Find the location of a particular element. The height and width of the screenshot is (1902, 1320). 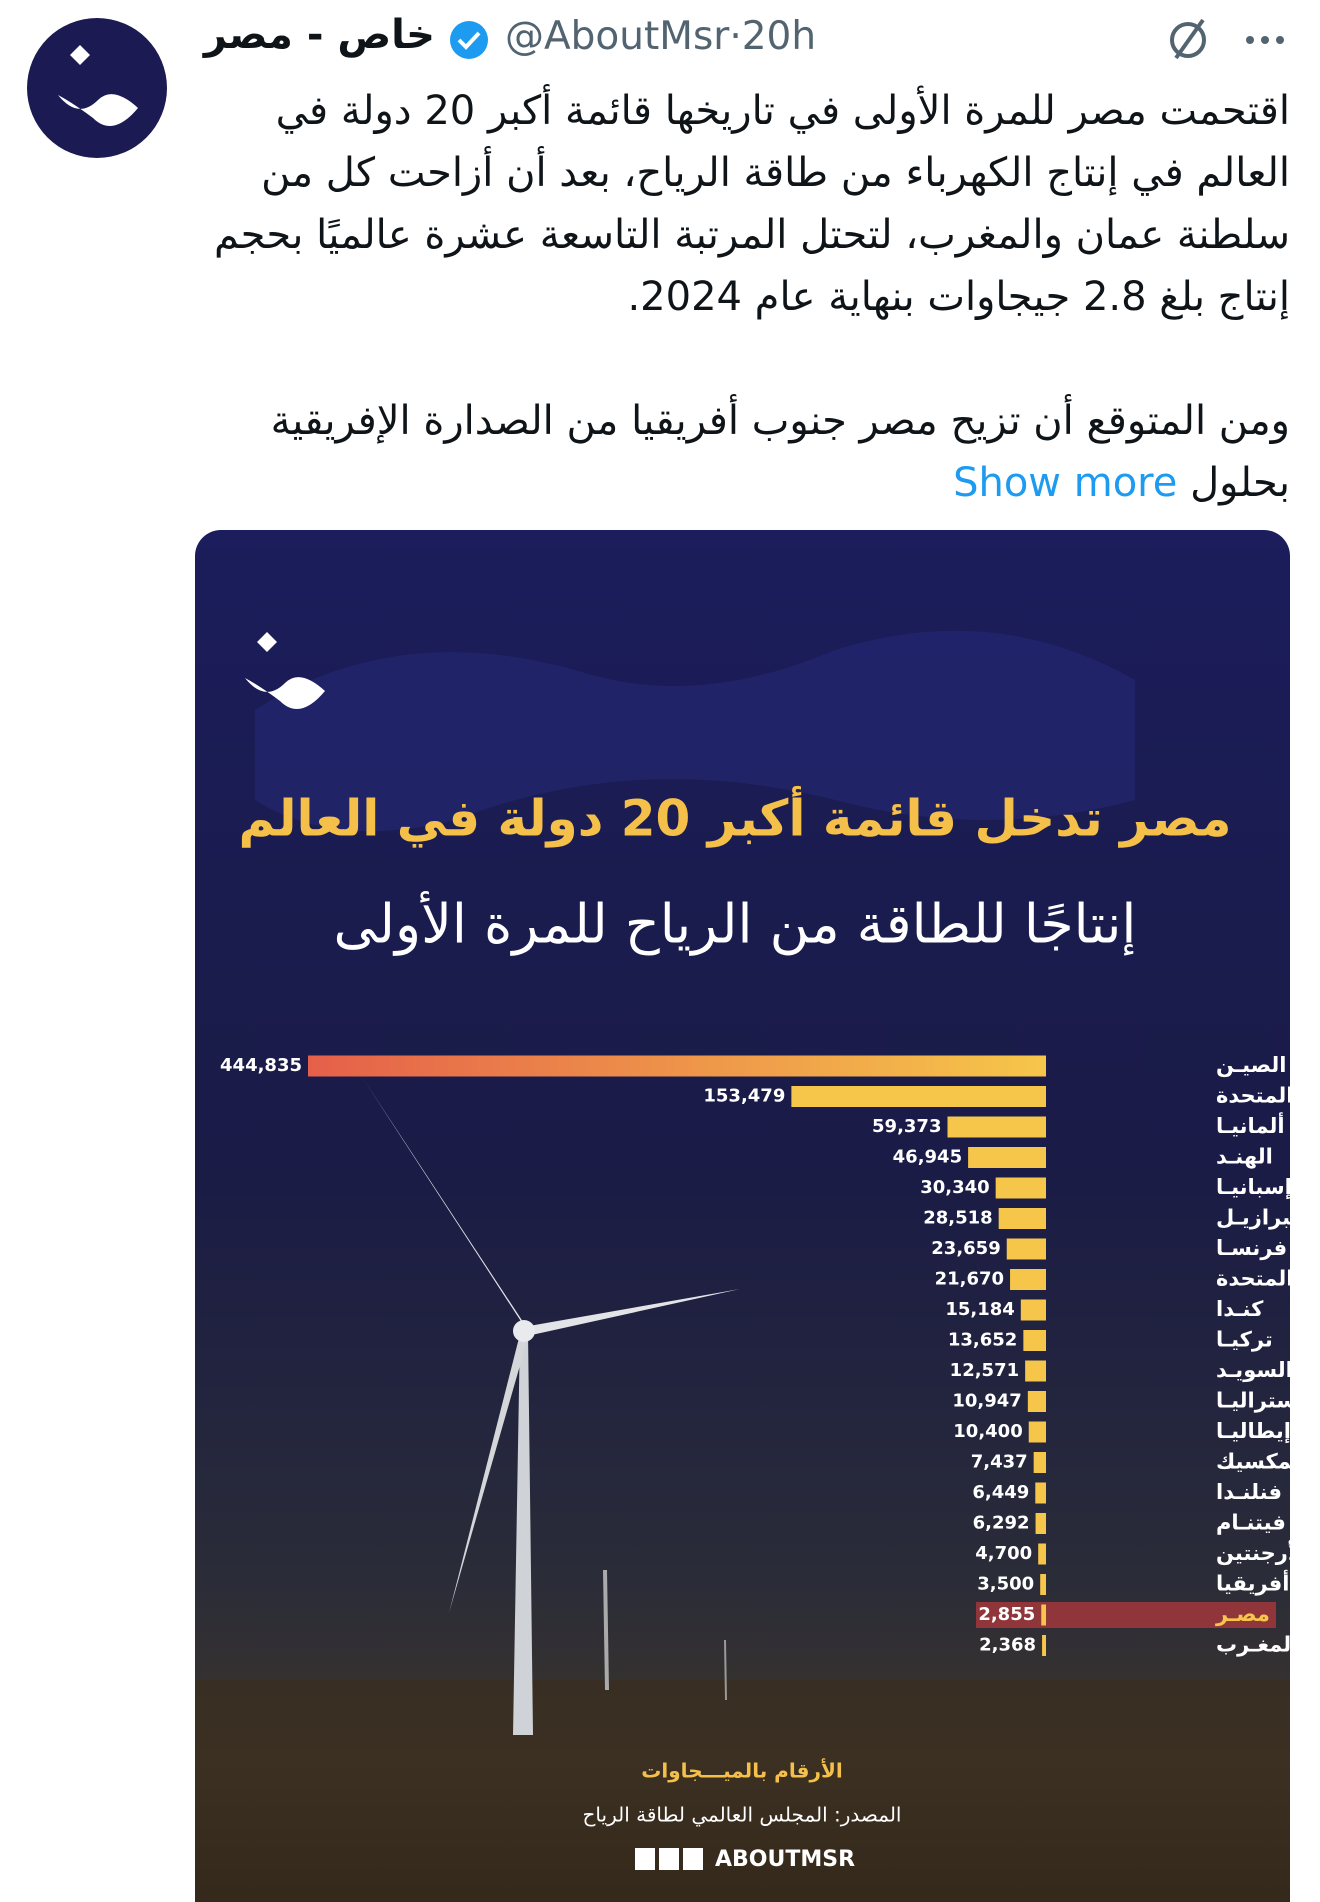

category-label: ألمانيـا is located at coordinates (1250, 1124).